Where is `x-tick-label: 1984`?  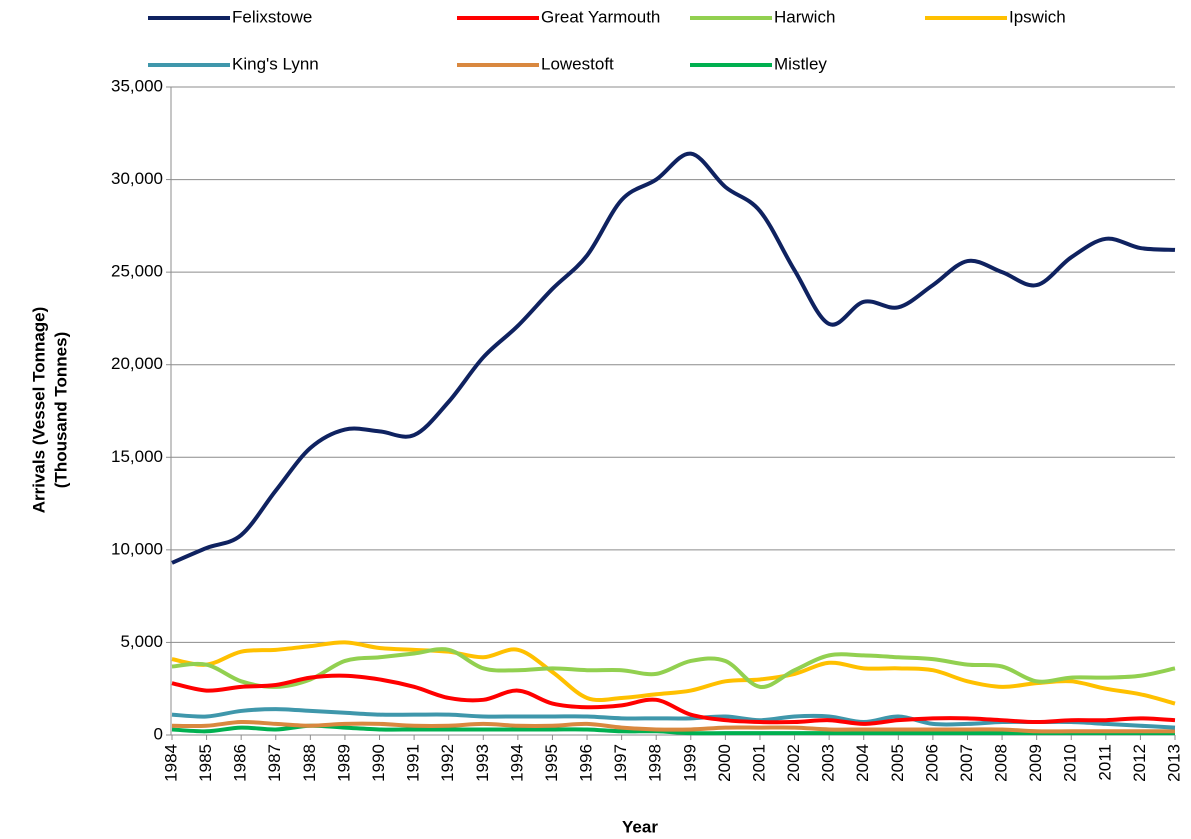
x-tick-label: 1984 is located at coordinates (170, 763).